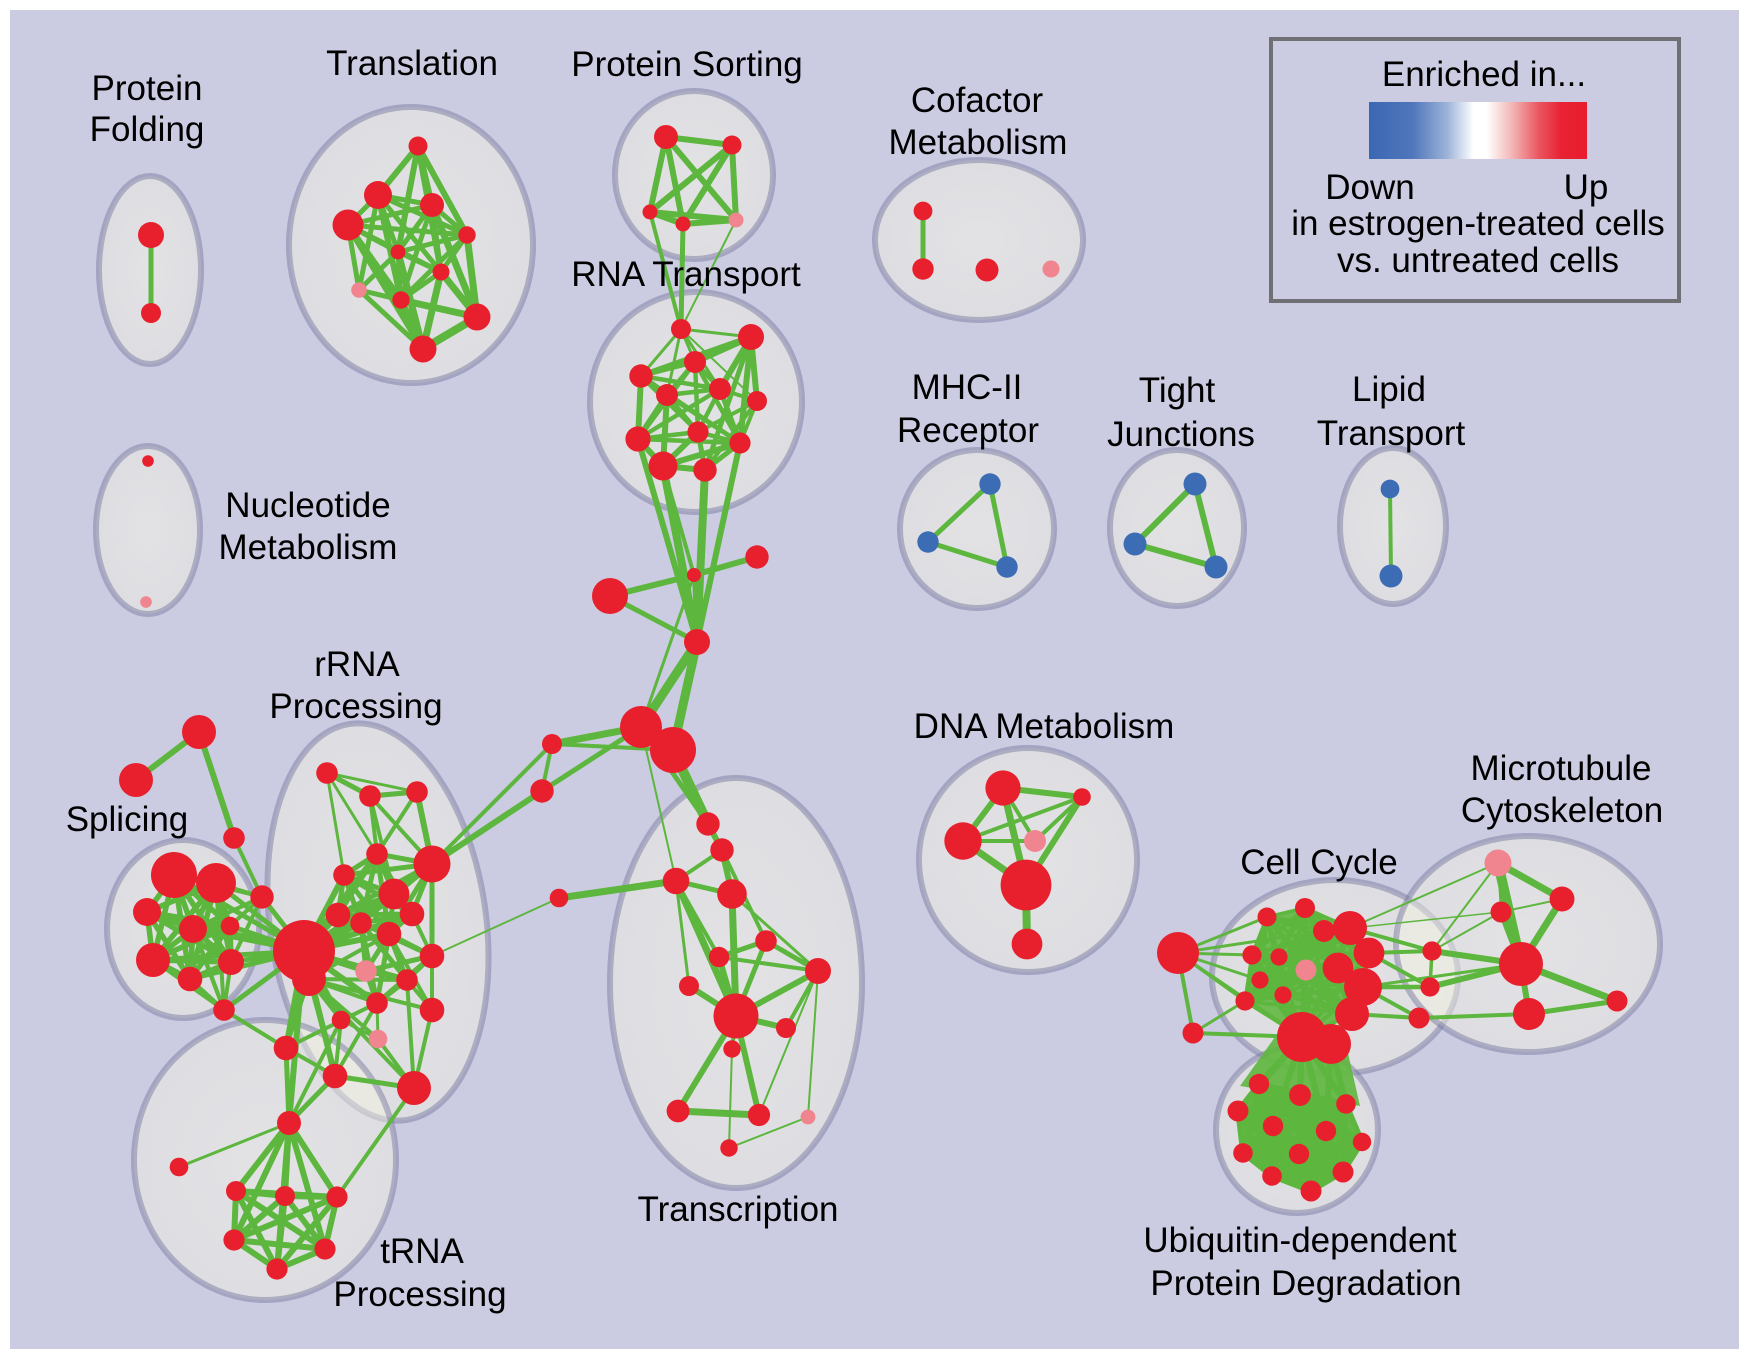 The image size is (1750, 1360). Describe the element at coordinates (1478, 223) in the screenshot. I see `svg-text: in estrogen-treated cells` at that location.